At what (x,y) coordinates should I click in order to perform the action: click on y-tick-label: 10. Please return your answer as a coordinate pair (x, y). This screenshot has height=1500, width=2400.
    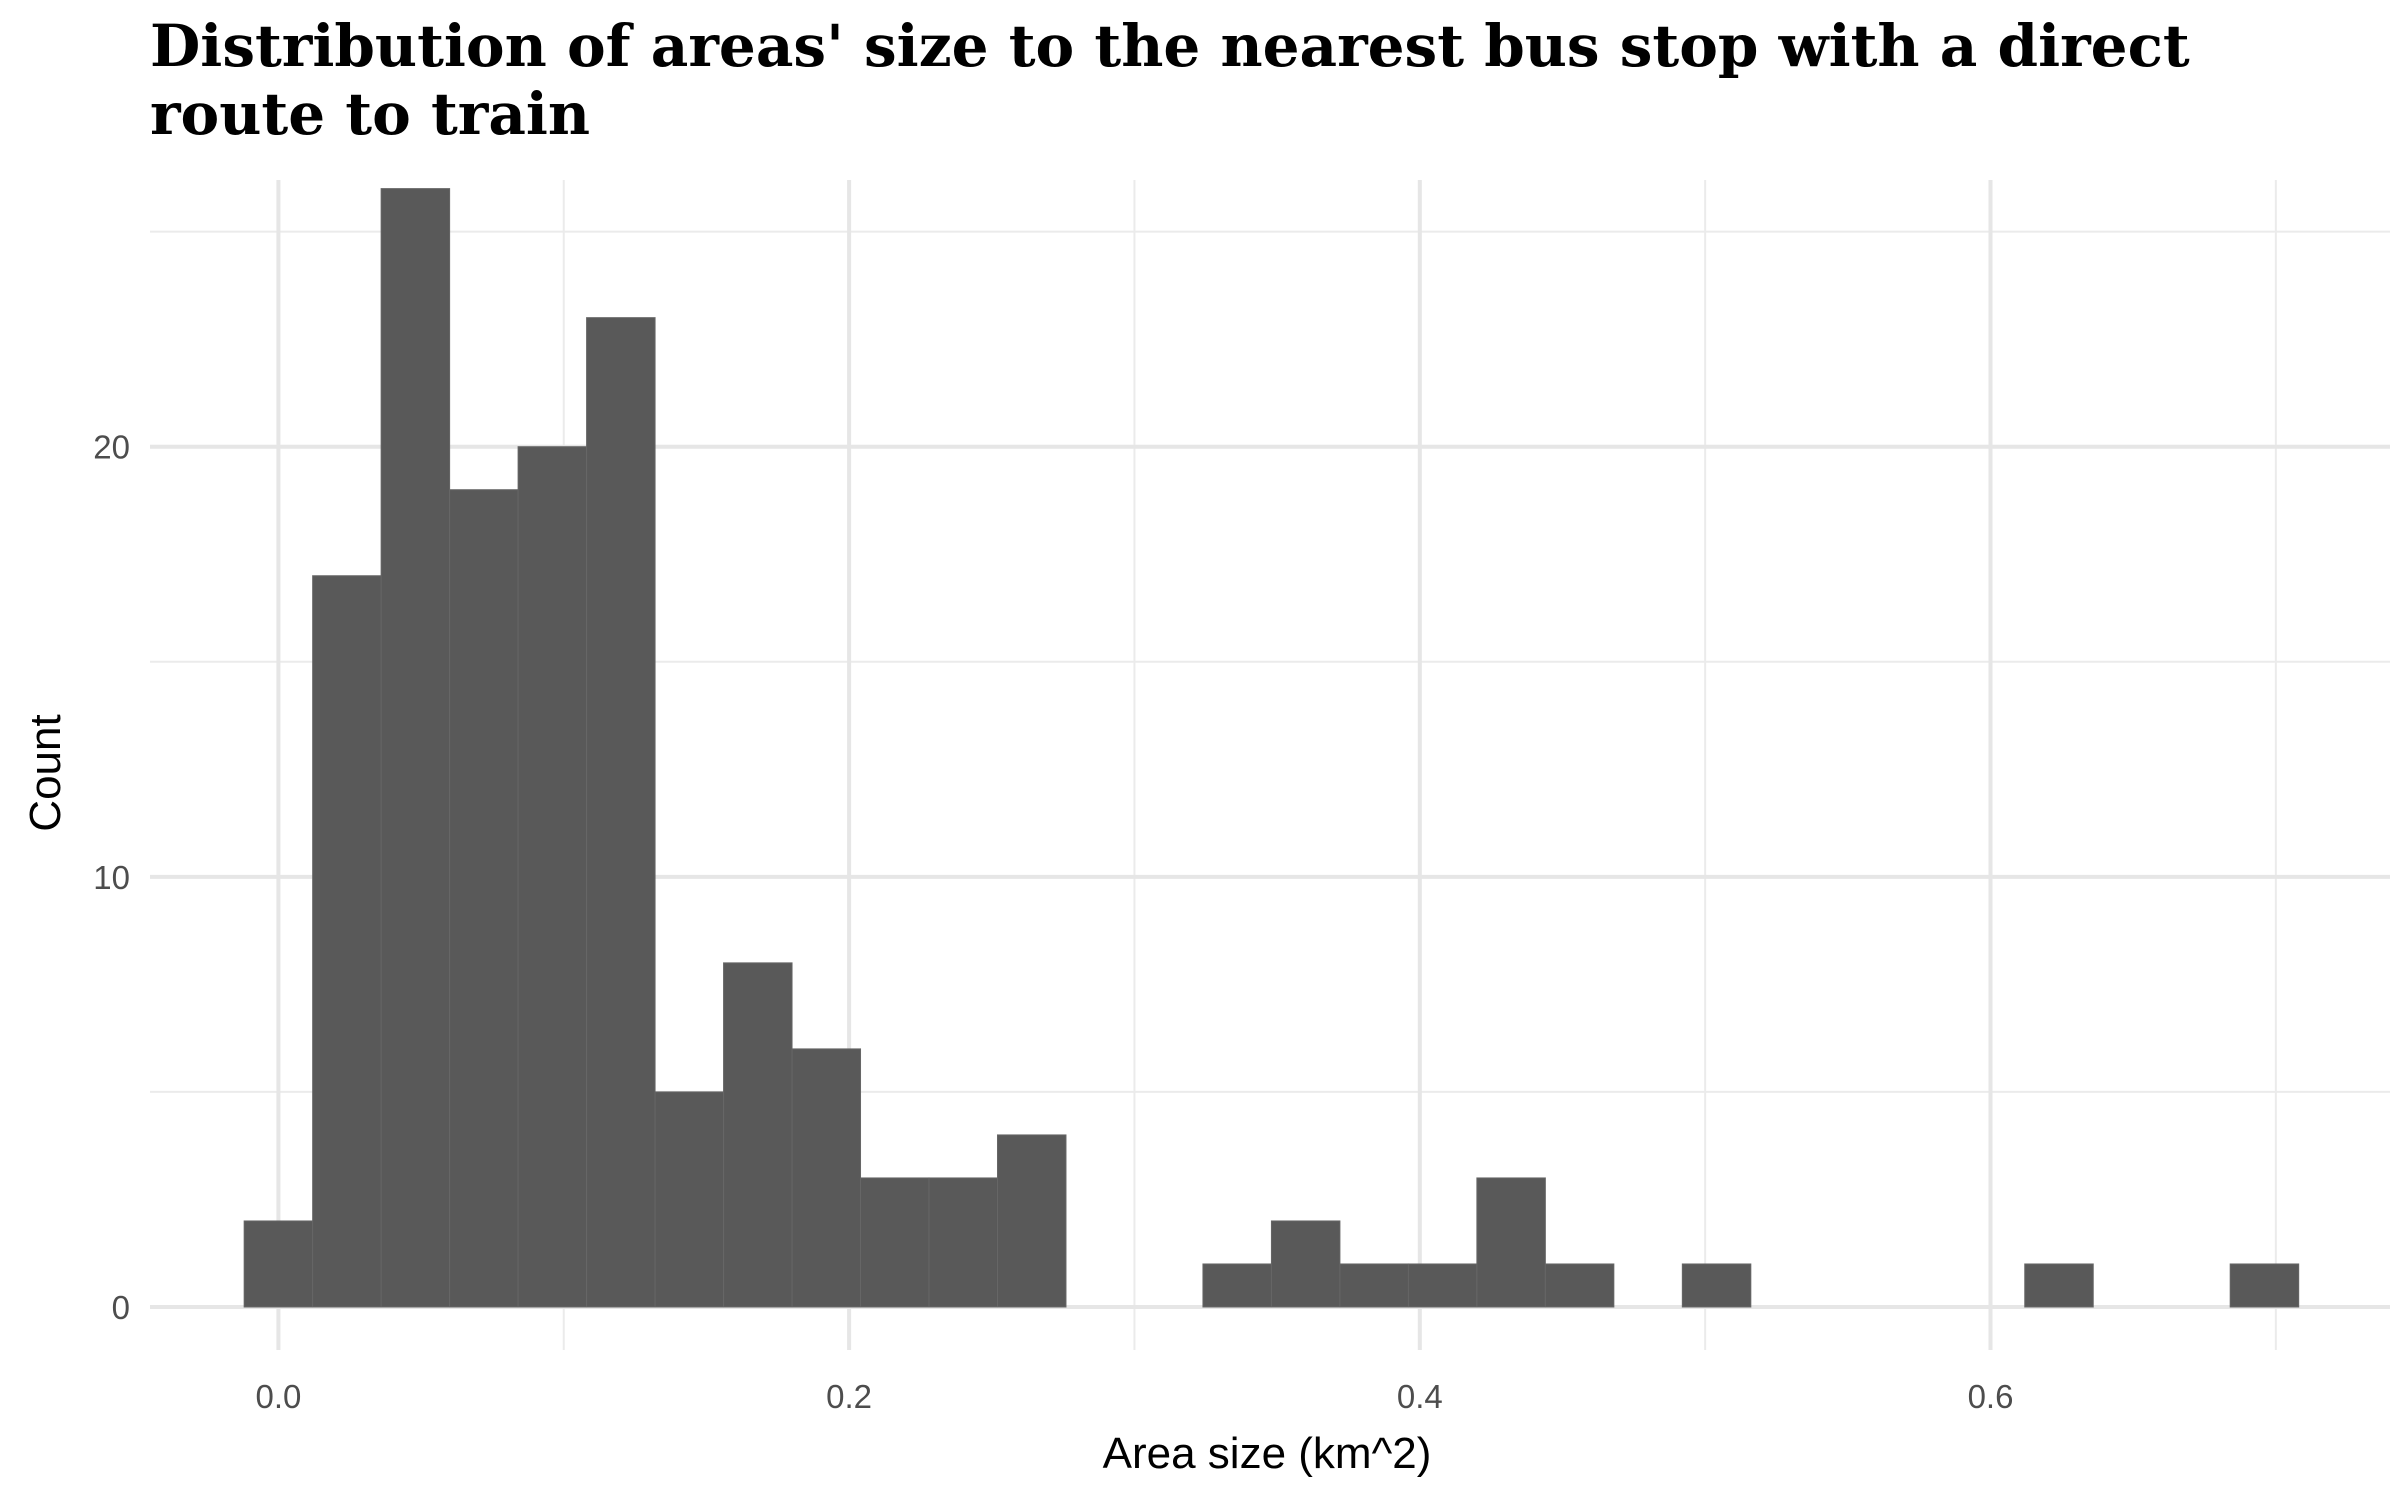
    Looking at the image, I should click on (111, 877).